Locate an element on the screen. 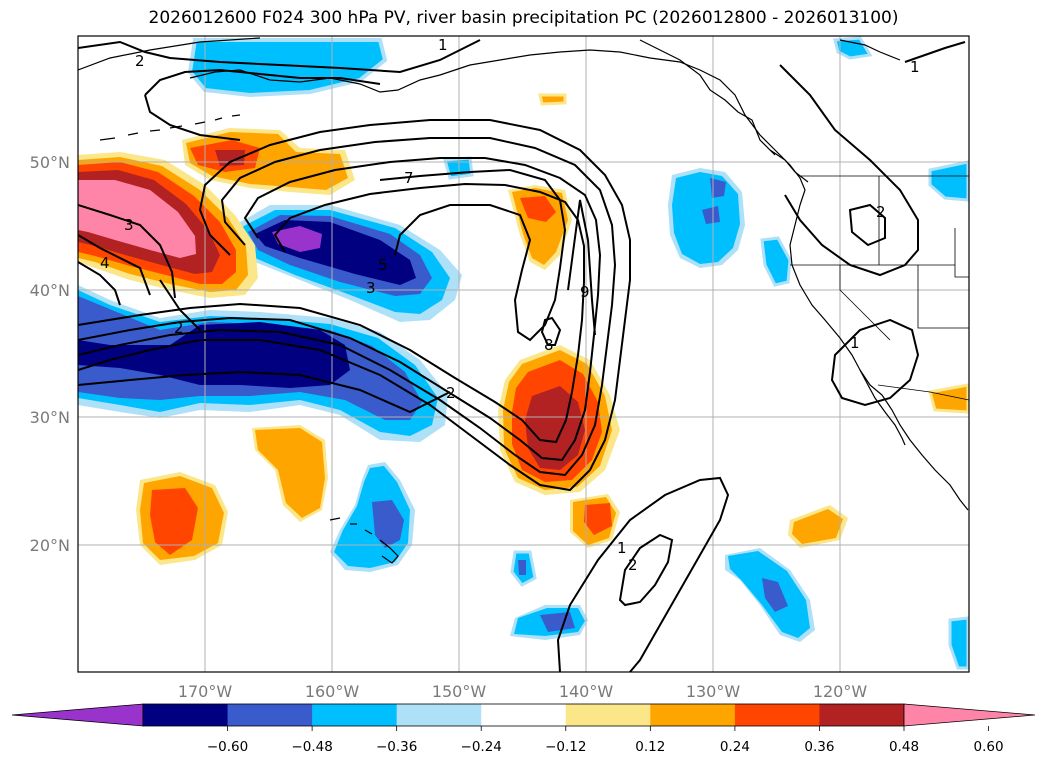 The width and height of the screenshot is (1047, 765). latitude-labels: 50°N 40°N 30°N 20°N is located at coordinates (50, 354).